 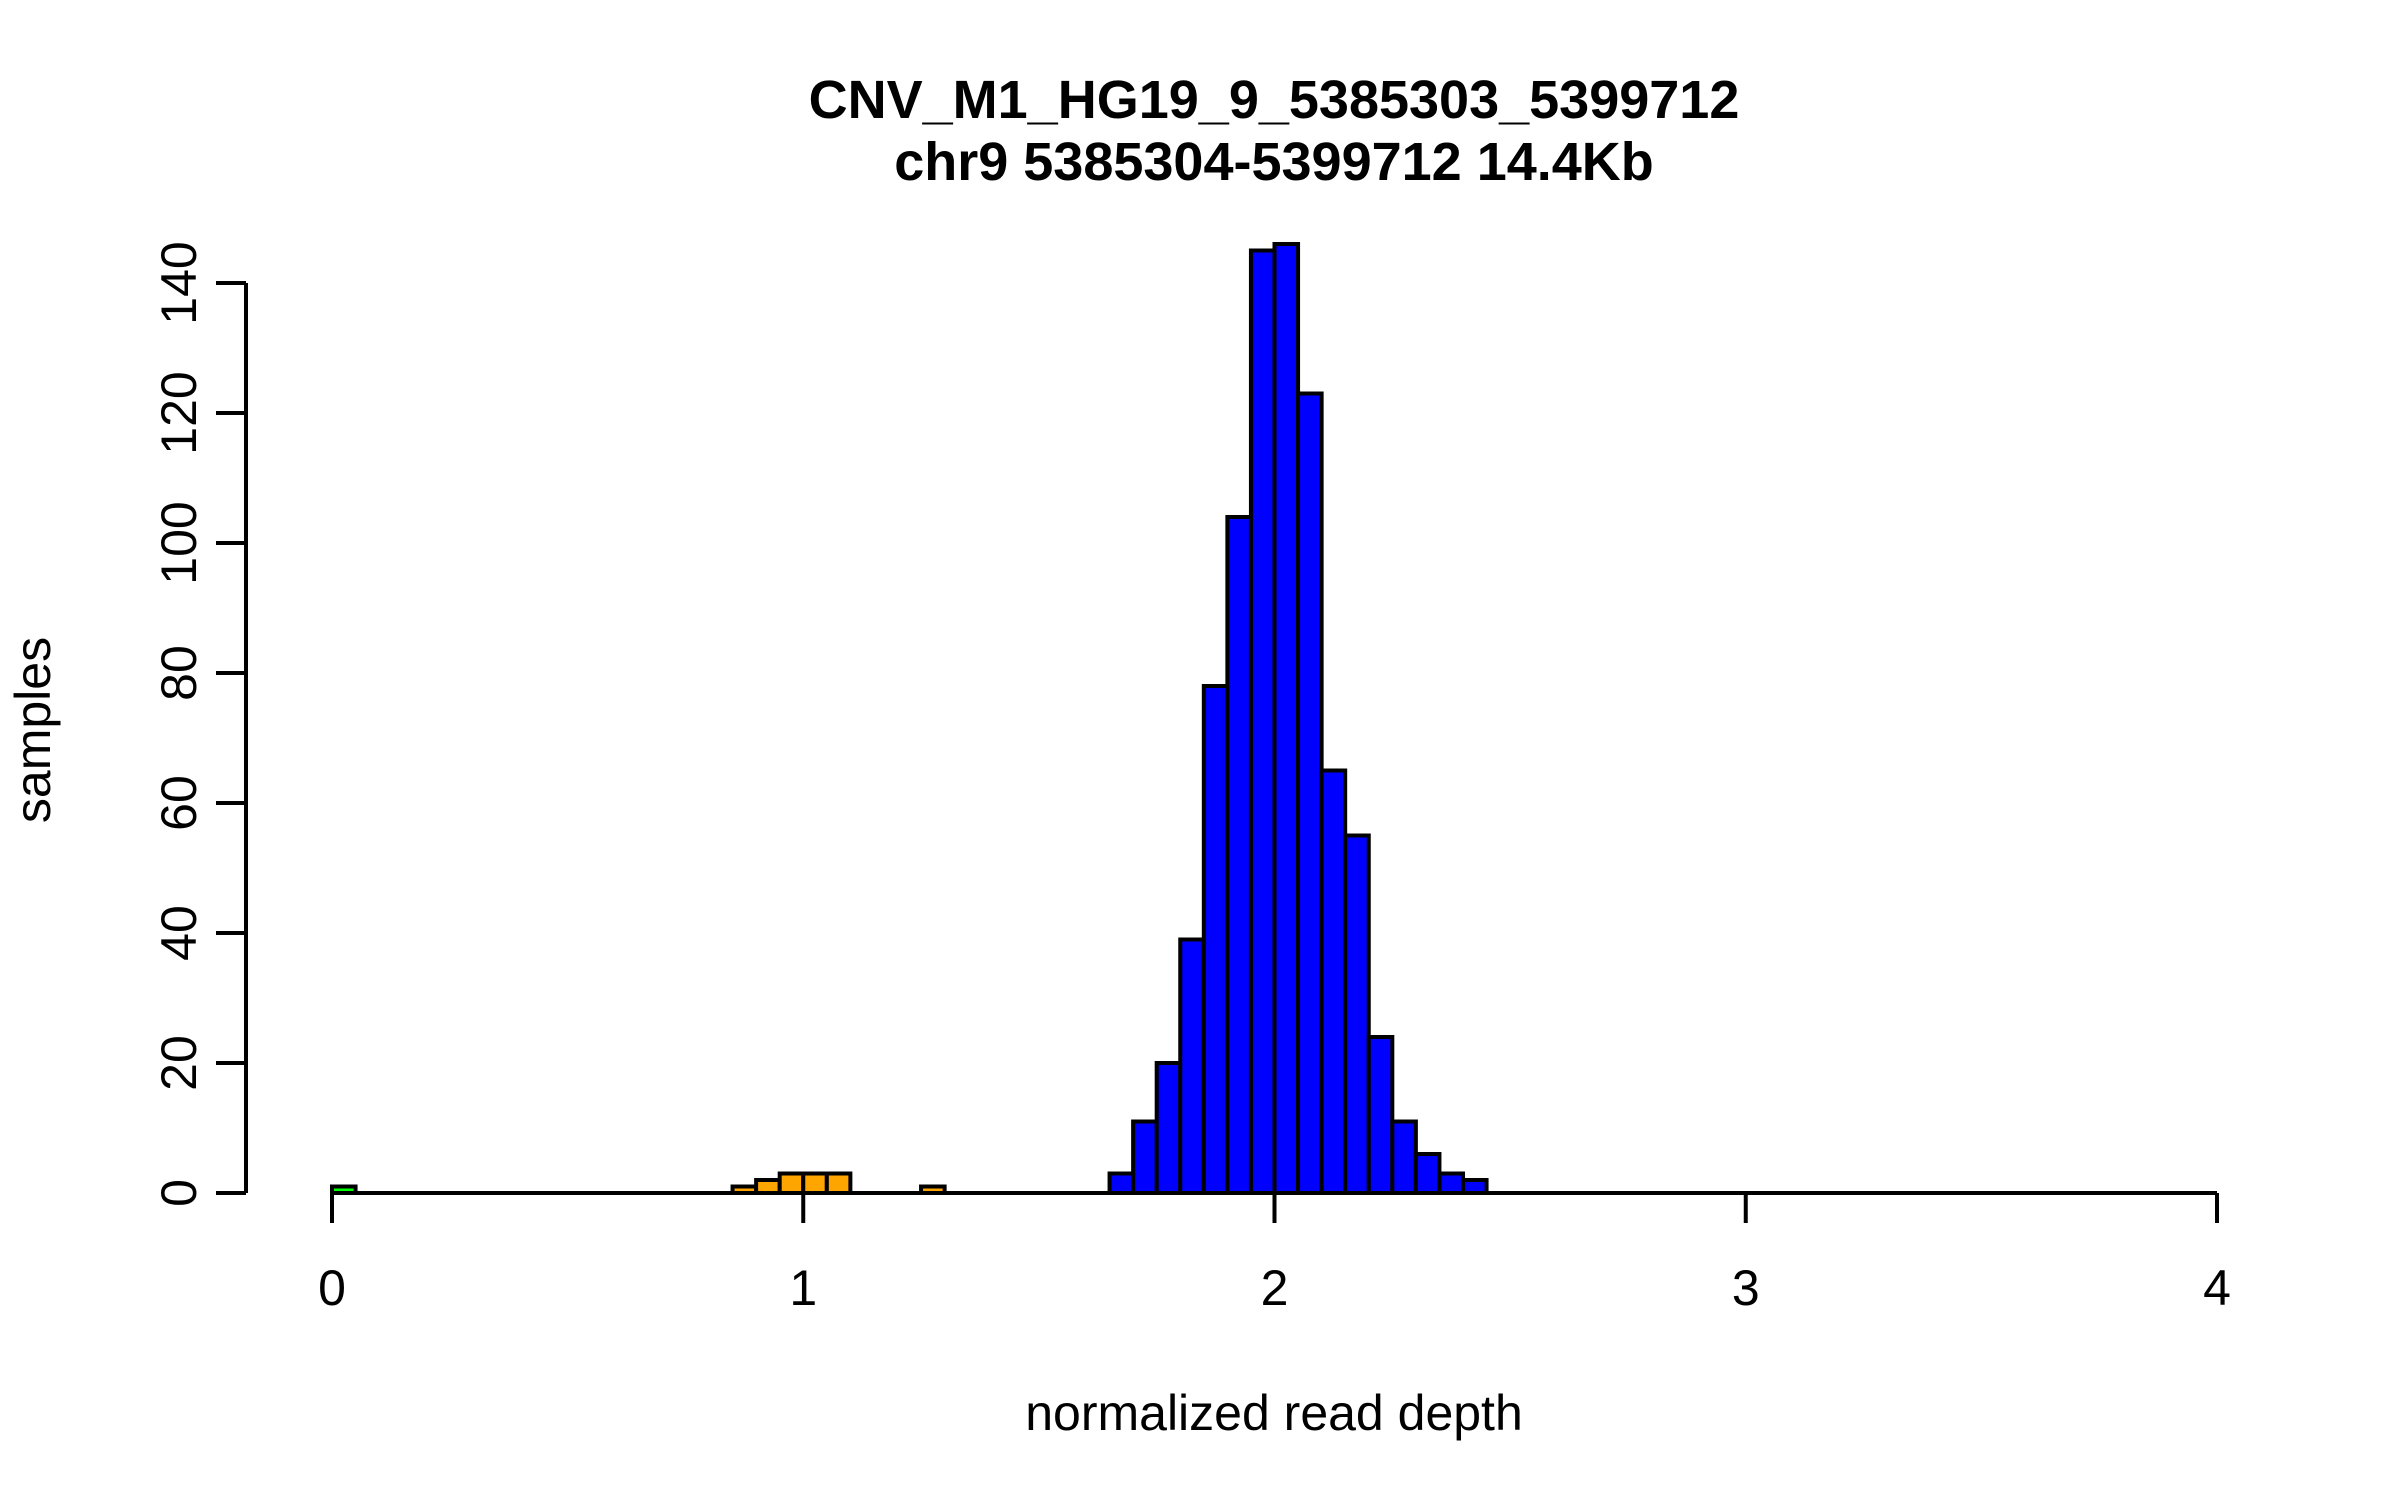 I want to click on y-axis-title: samples, so click(x=33, y=730).